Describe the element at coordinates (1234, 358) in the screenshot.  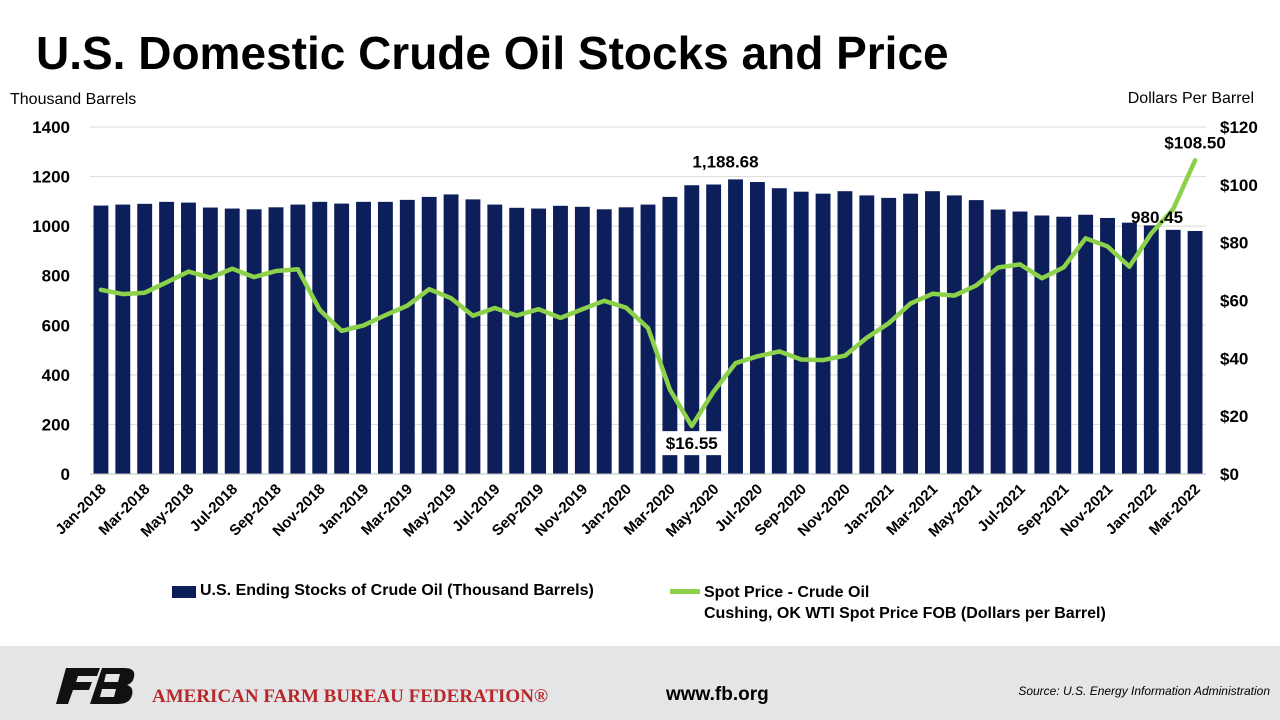
I see `right-tick-label: $40` at that location.